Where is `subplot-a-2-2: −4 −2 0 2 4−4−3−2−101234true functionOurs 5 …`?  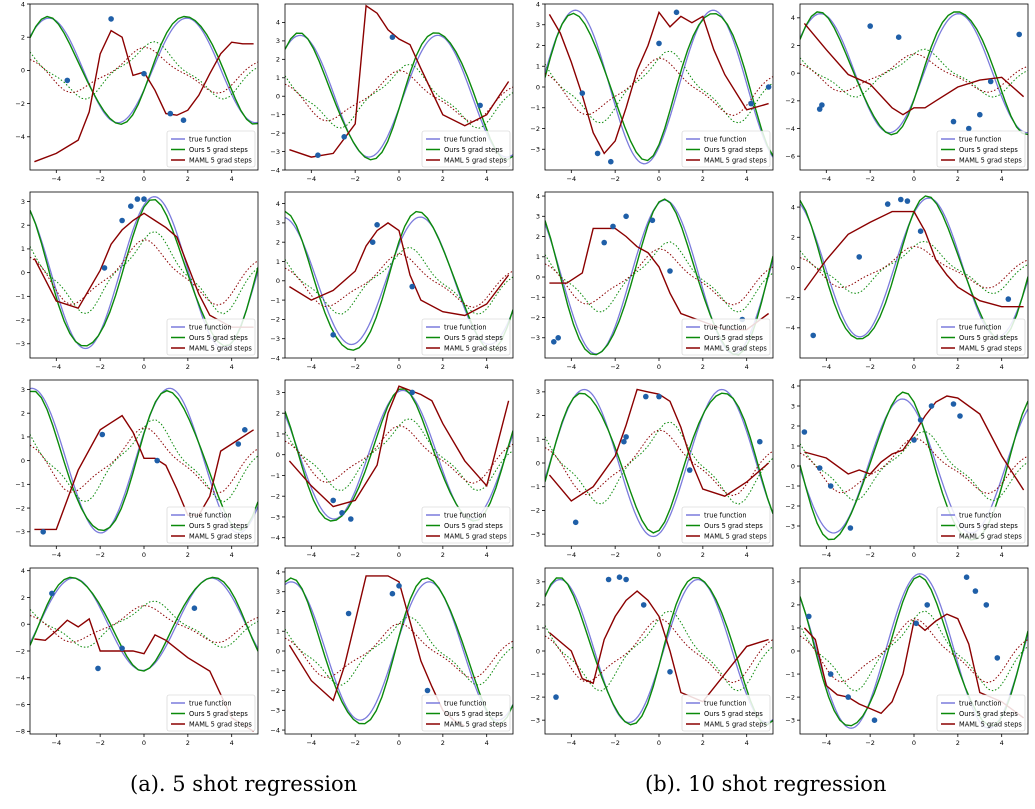 subplot-a-2-2: −4 −2 0 2 4−4−3−2−101234true functionOurs 5 … is located at coordinates (391, 281).